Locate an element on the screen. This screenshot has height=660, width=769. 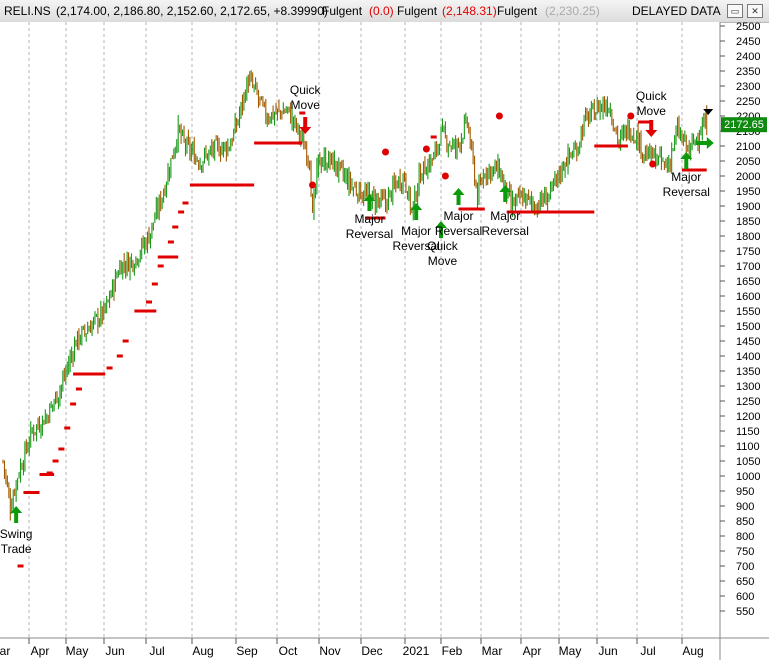
x-tick-label: 2021 is located at coordinates (416, 651).